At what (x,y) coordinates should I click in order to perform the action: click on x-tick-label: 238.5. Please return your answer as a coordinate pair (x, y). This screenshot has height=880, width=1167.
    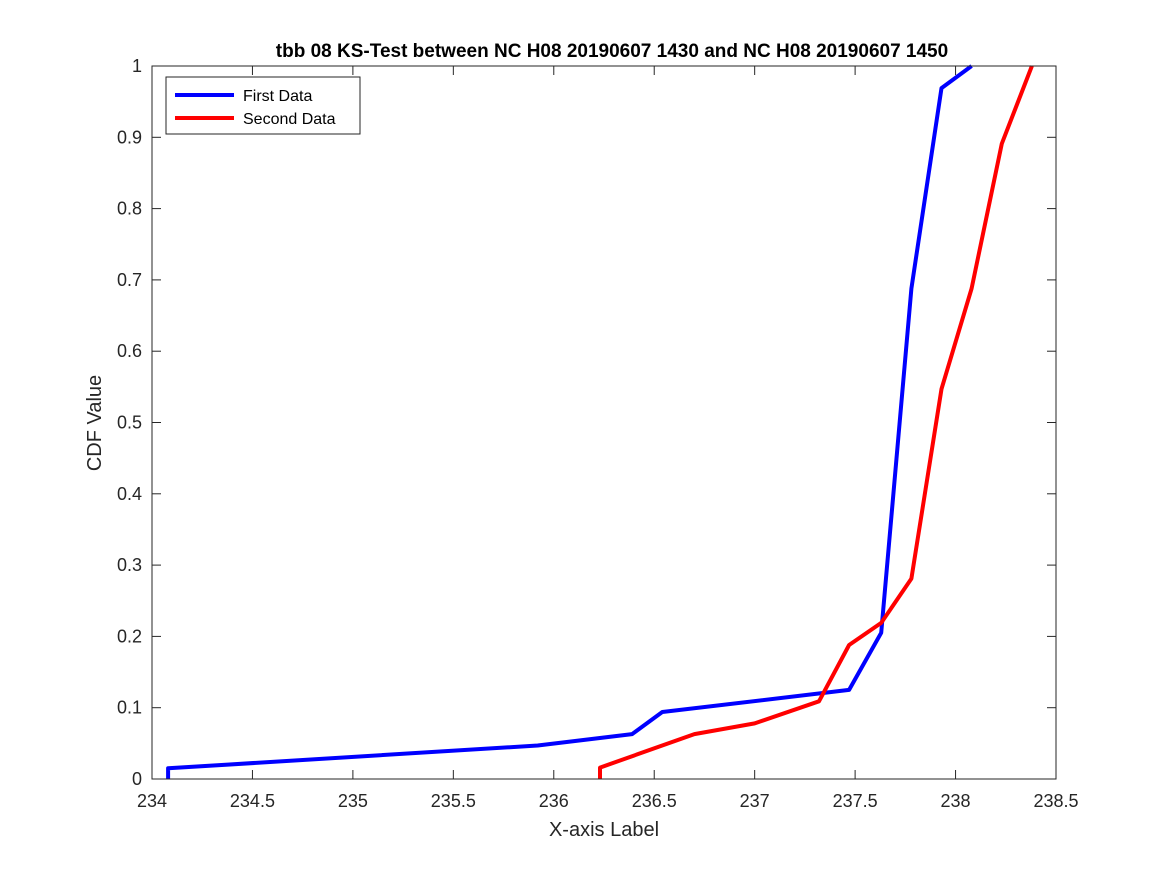
    Looking at the image, I should click on (1055, 801).